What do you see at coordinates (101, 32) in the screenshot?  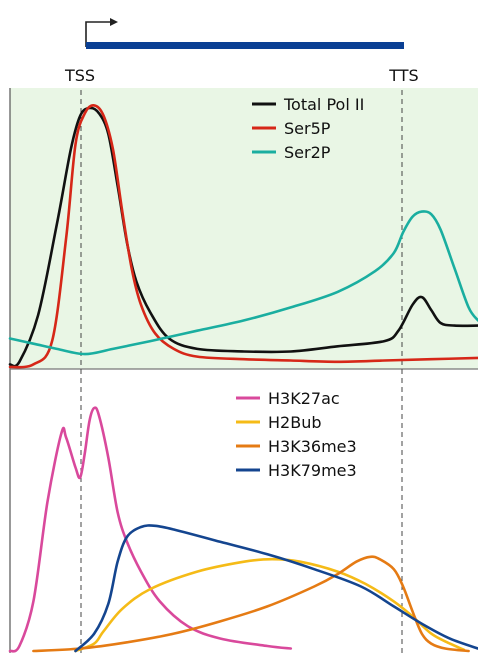 I see `transcription-start-arrow-icon` at bounding box center [101, 32].